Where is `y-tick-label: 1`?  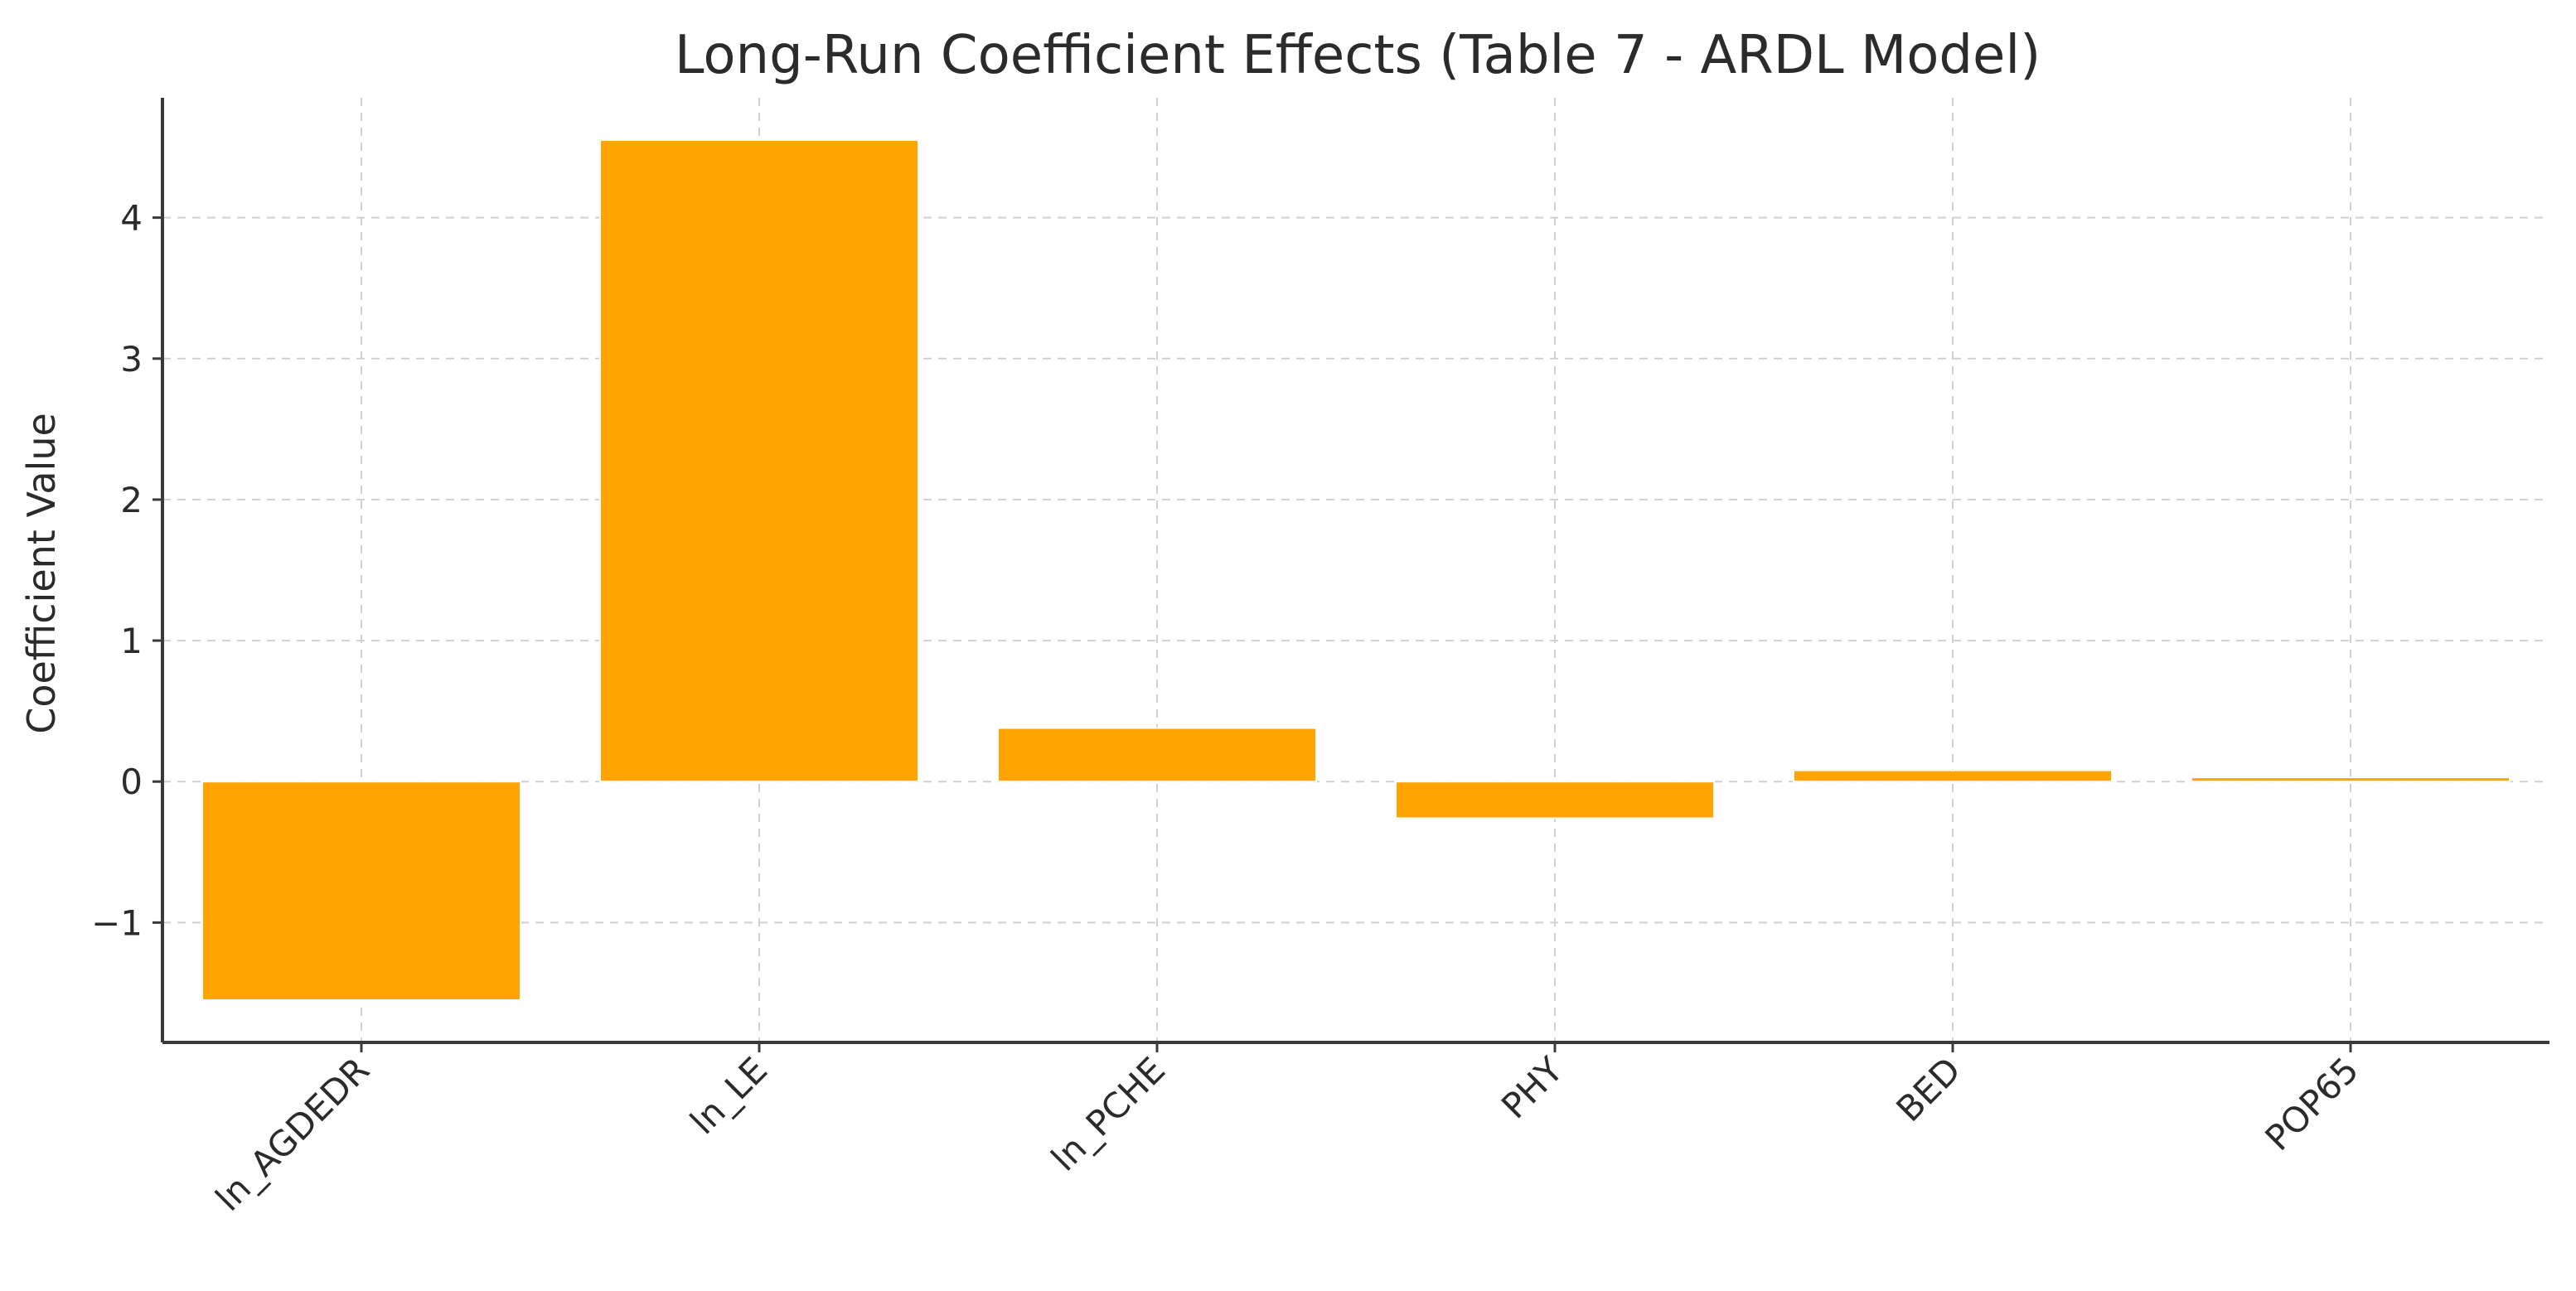 y-tick-label: 1 is located at coordinates (131, 641).